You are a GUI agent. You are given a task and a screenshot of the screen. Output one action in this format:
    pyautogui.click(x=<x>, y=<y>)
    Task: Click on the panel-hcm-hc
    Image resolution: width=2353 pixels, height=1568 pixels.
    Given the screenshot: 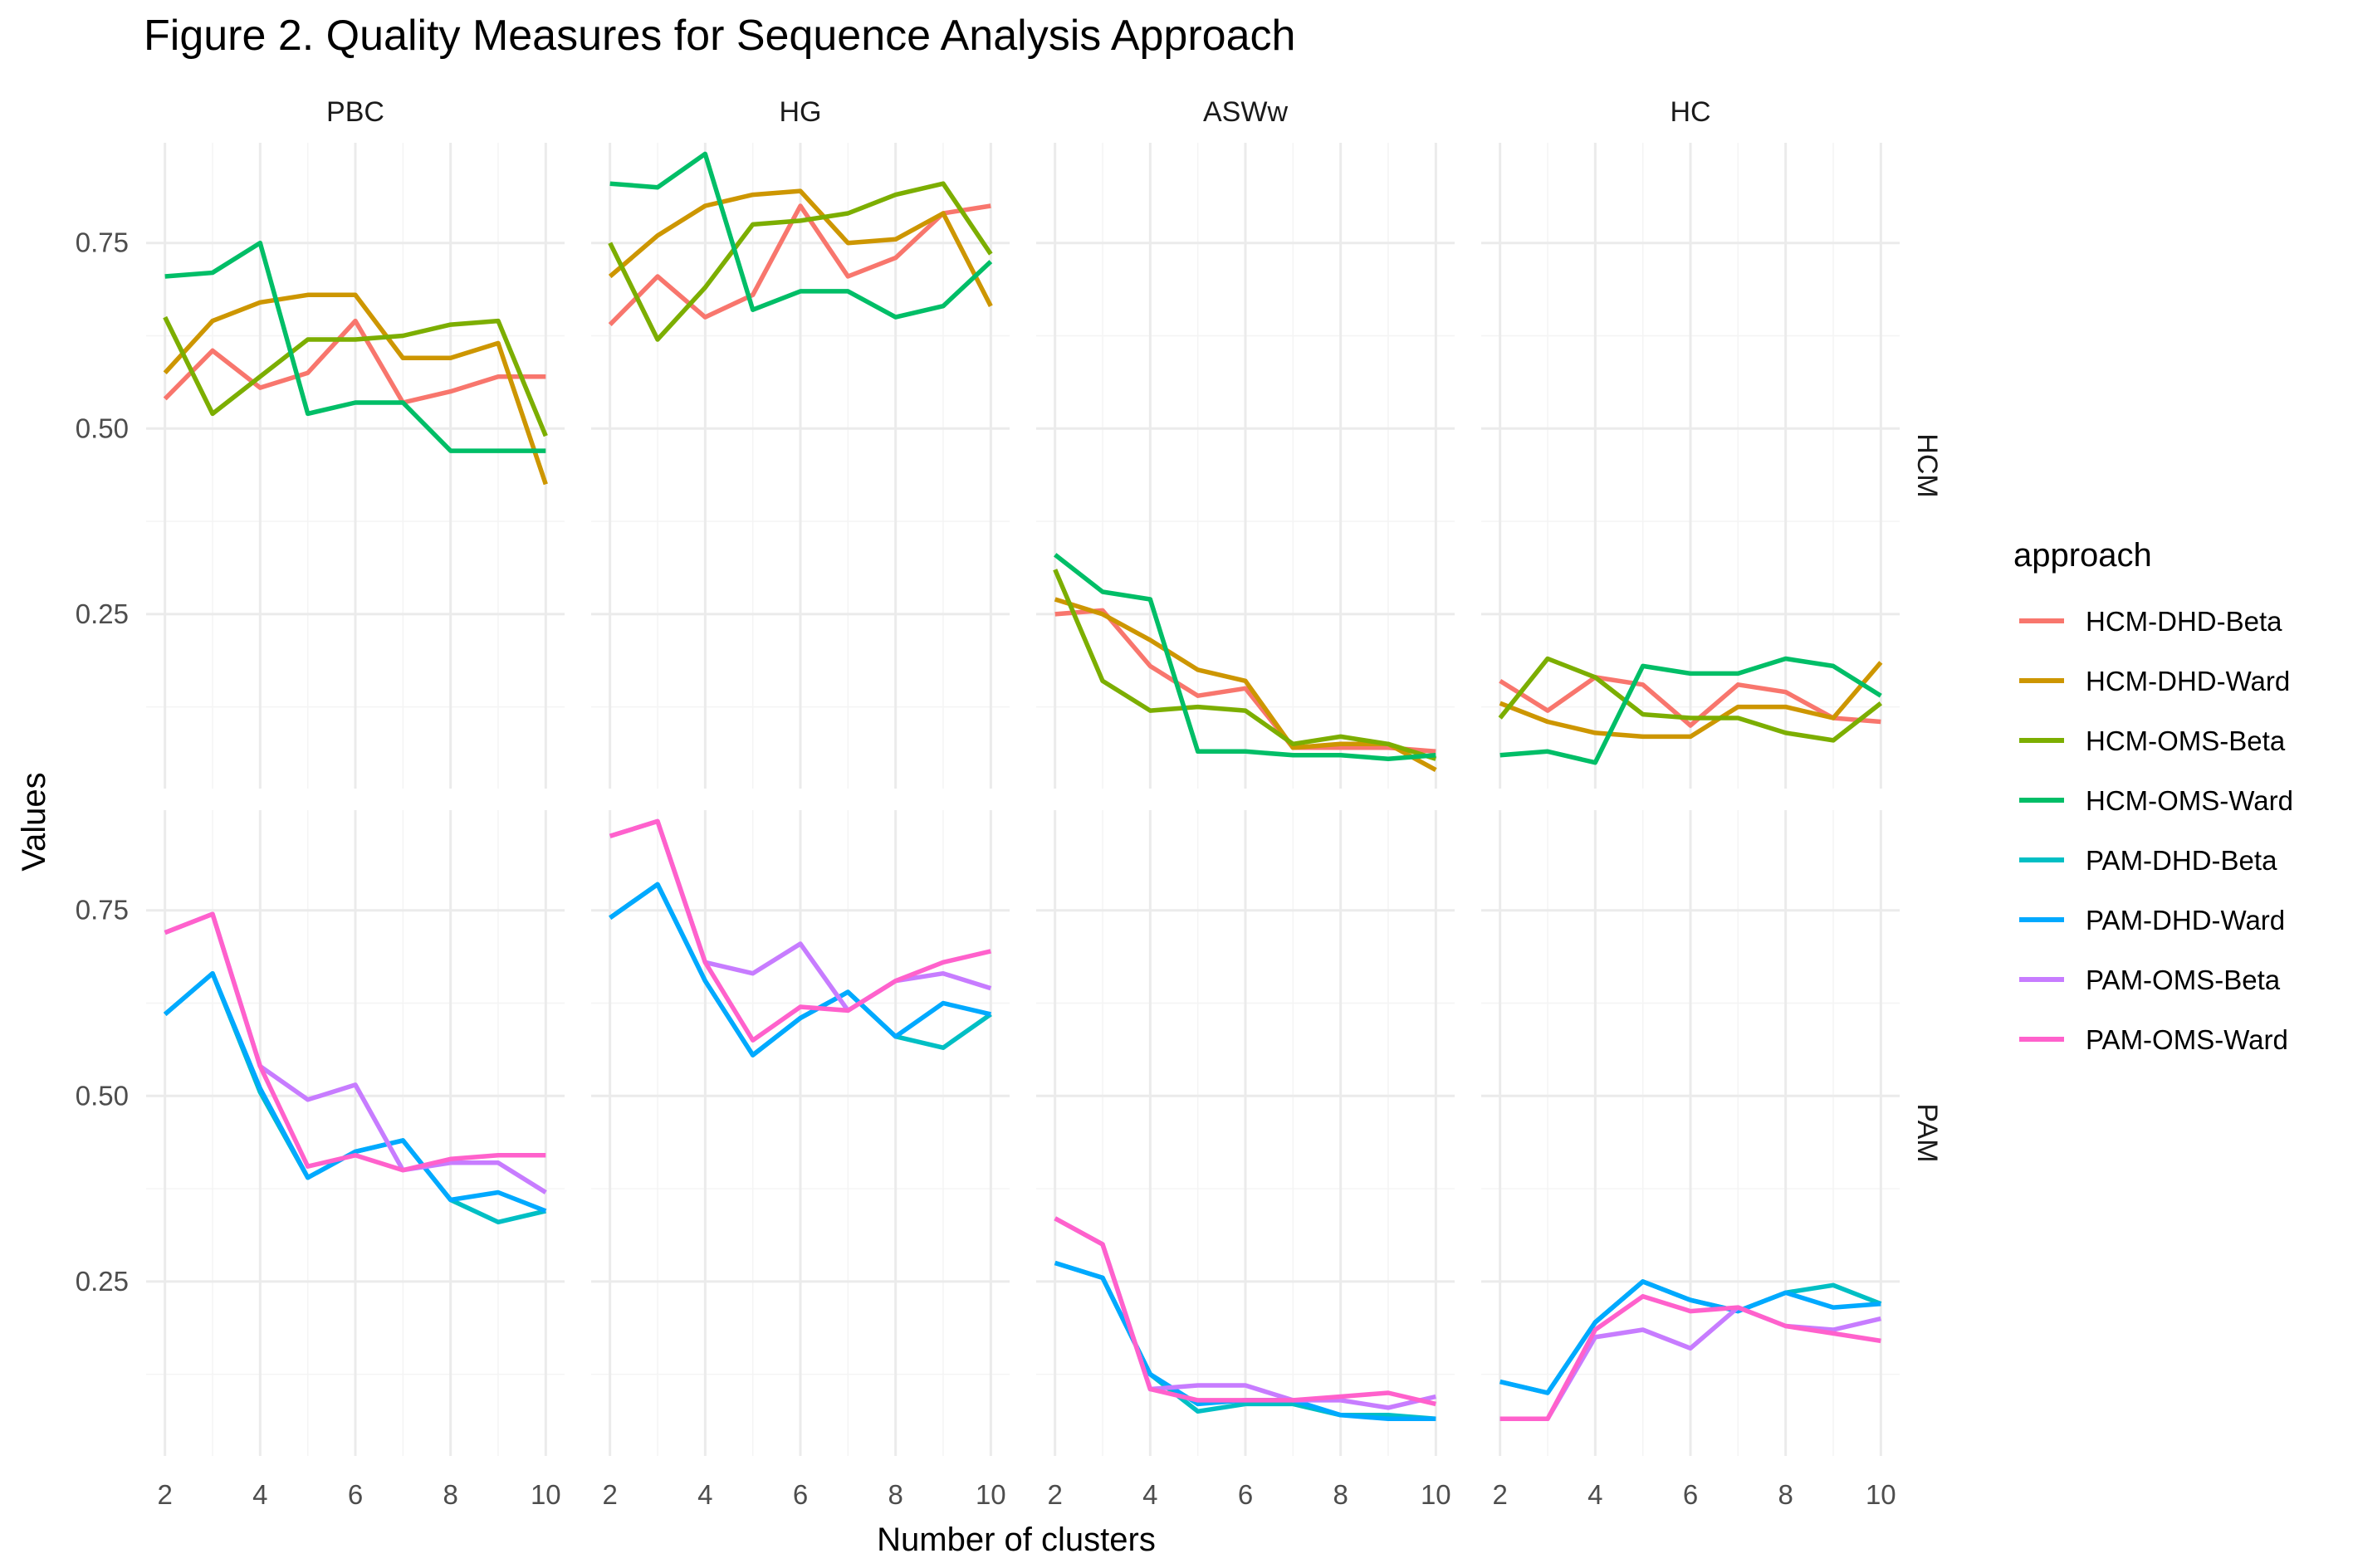 What is the action you would take?
    pyautogui.click(x=1690, y=466)
    